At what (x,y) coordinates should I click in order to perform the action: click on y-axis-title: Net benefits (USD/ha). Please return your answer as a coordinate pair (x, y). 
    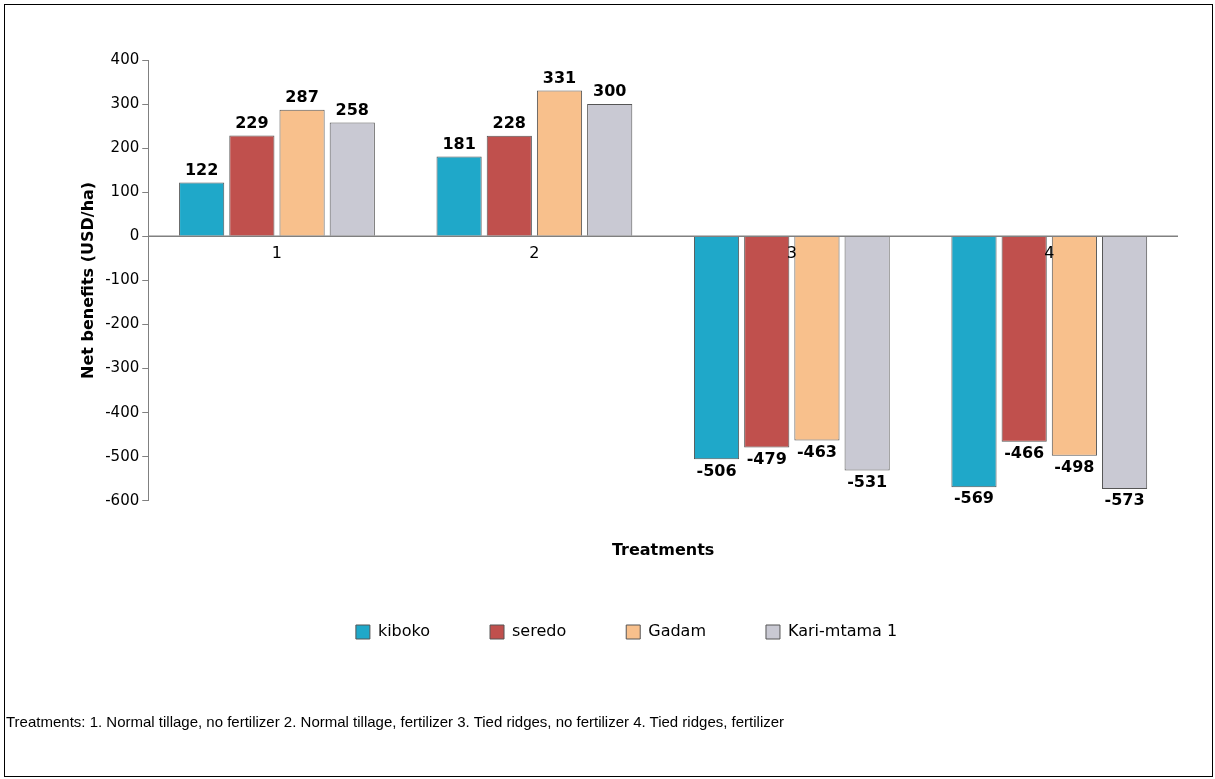
    Looking at the image, I should click on (87, 280).